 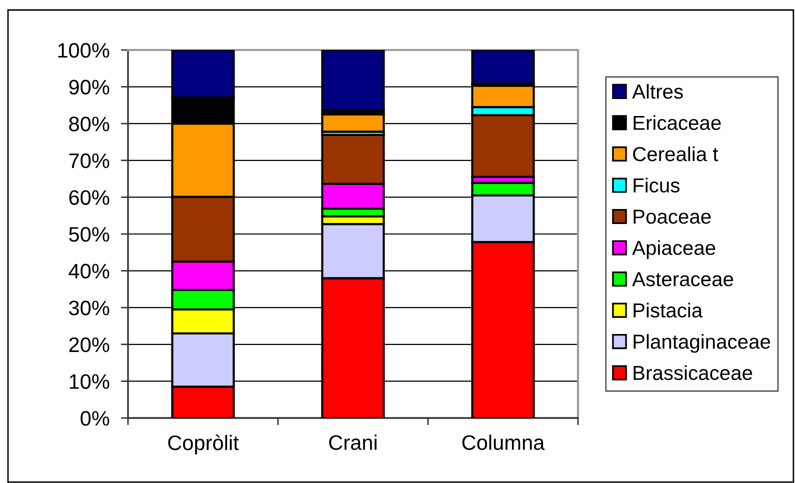 What do you see at coordinates (693, 372) in the screenshot?
I see `legend-label: Brassicaceae` at bounding box center [693, 372].